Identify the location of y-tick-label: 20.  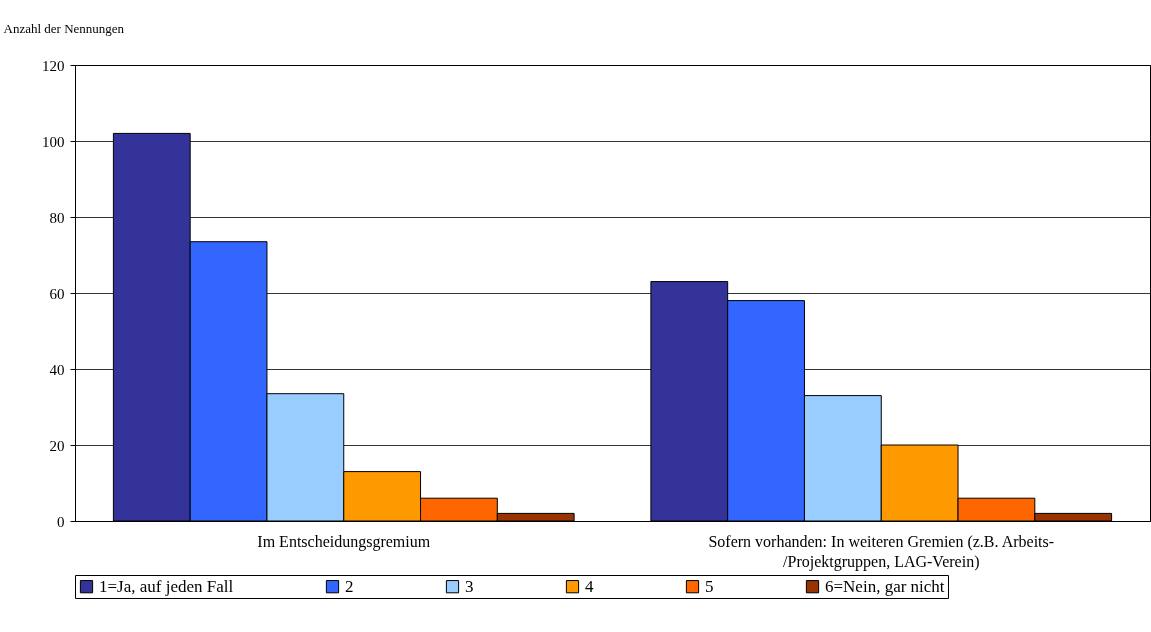
(57, 445).